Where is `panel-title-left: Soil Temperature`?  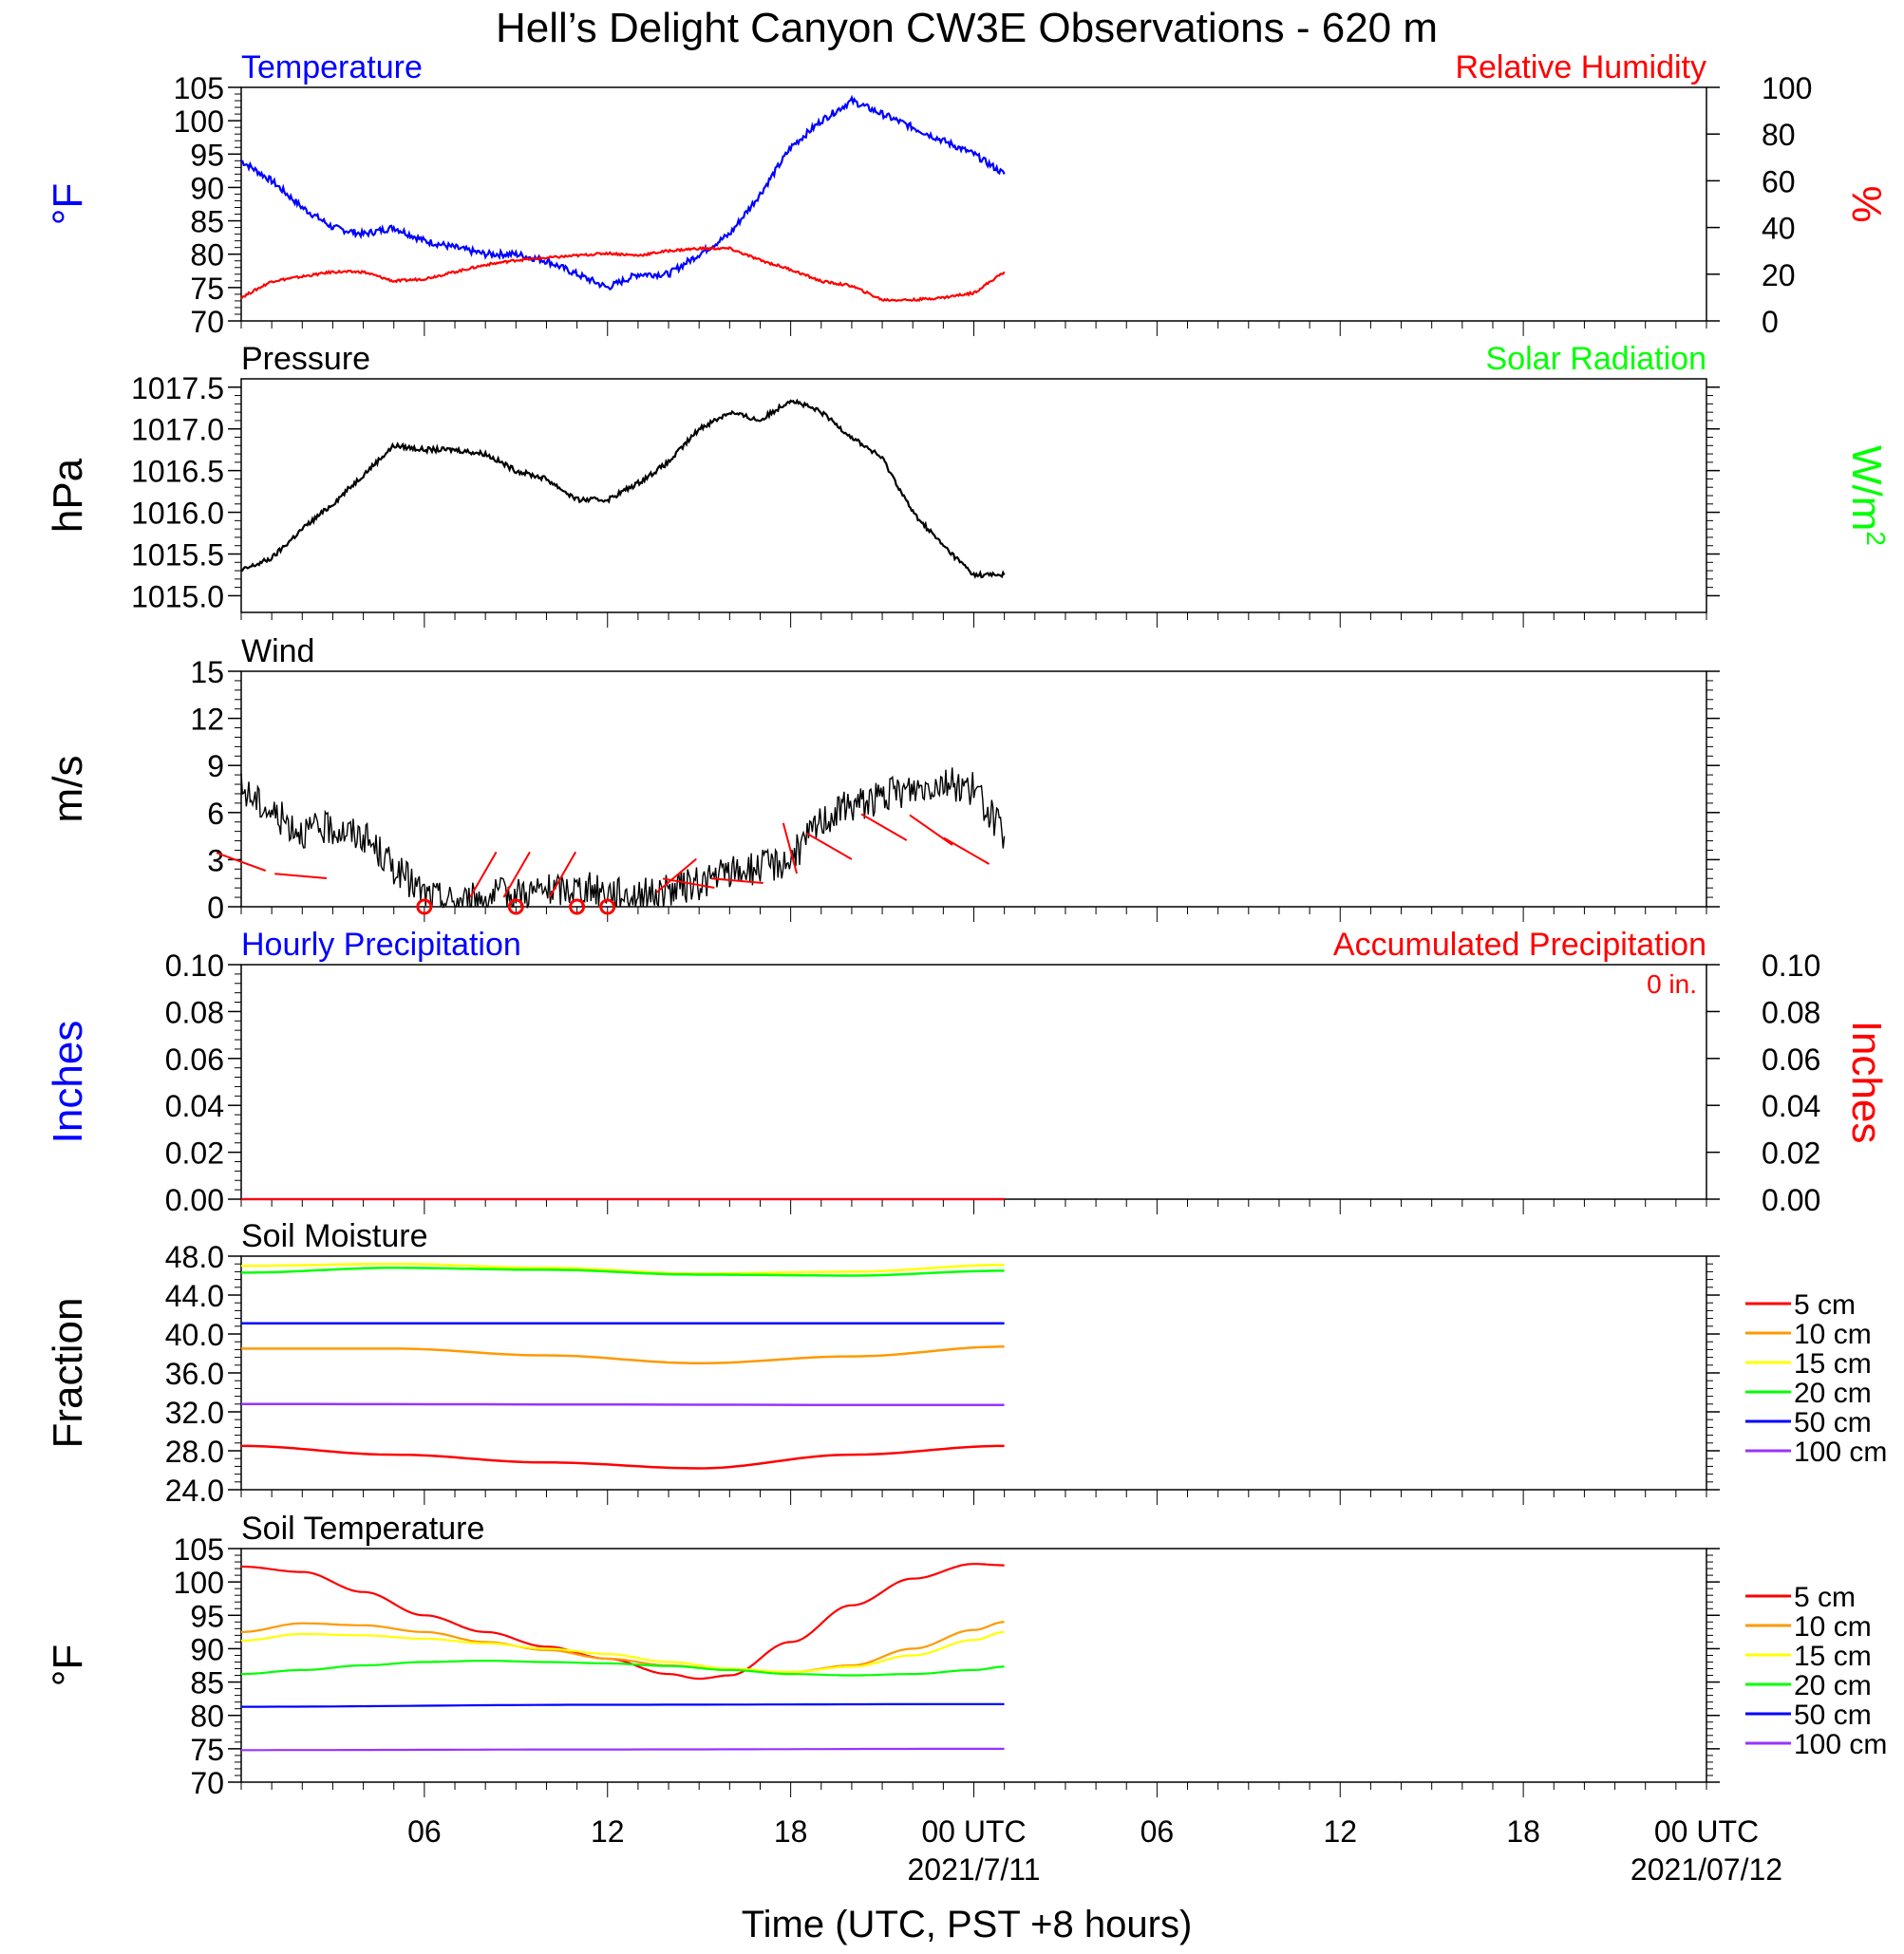 panel-title-left: Soil Temperature is located at coordinates (363, 1529).